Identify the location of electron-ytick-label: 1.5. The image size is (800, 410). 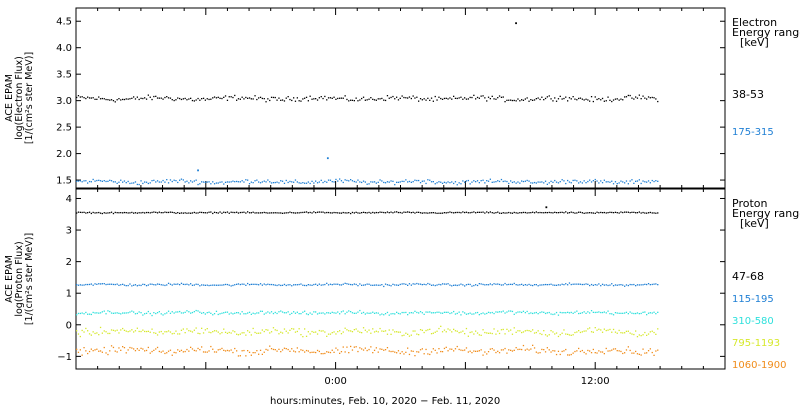
(64, 181).